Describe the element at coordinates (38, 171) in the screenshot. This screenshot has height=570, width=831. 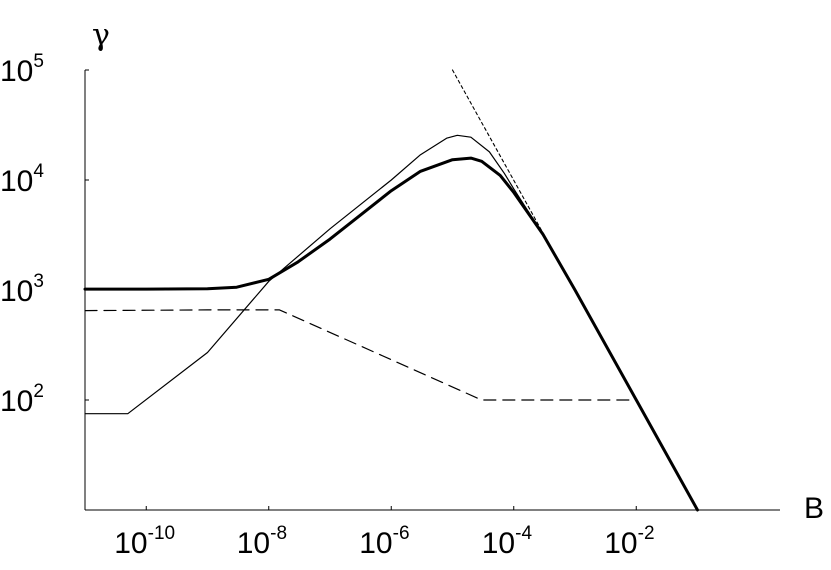
I see `y-tick-exponent: 4` at that location.